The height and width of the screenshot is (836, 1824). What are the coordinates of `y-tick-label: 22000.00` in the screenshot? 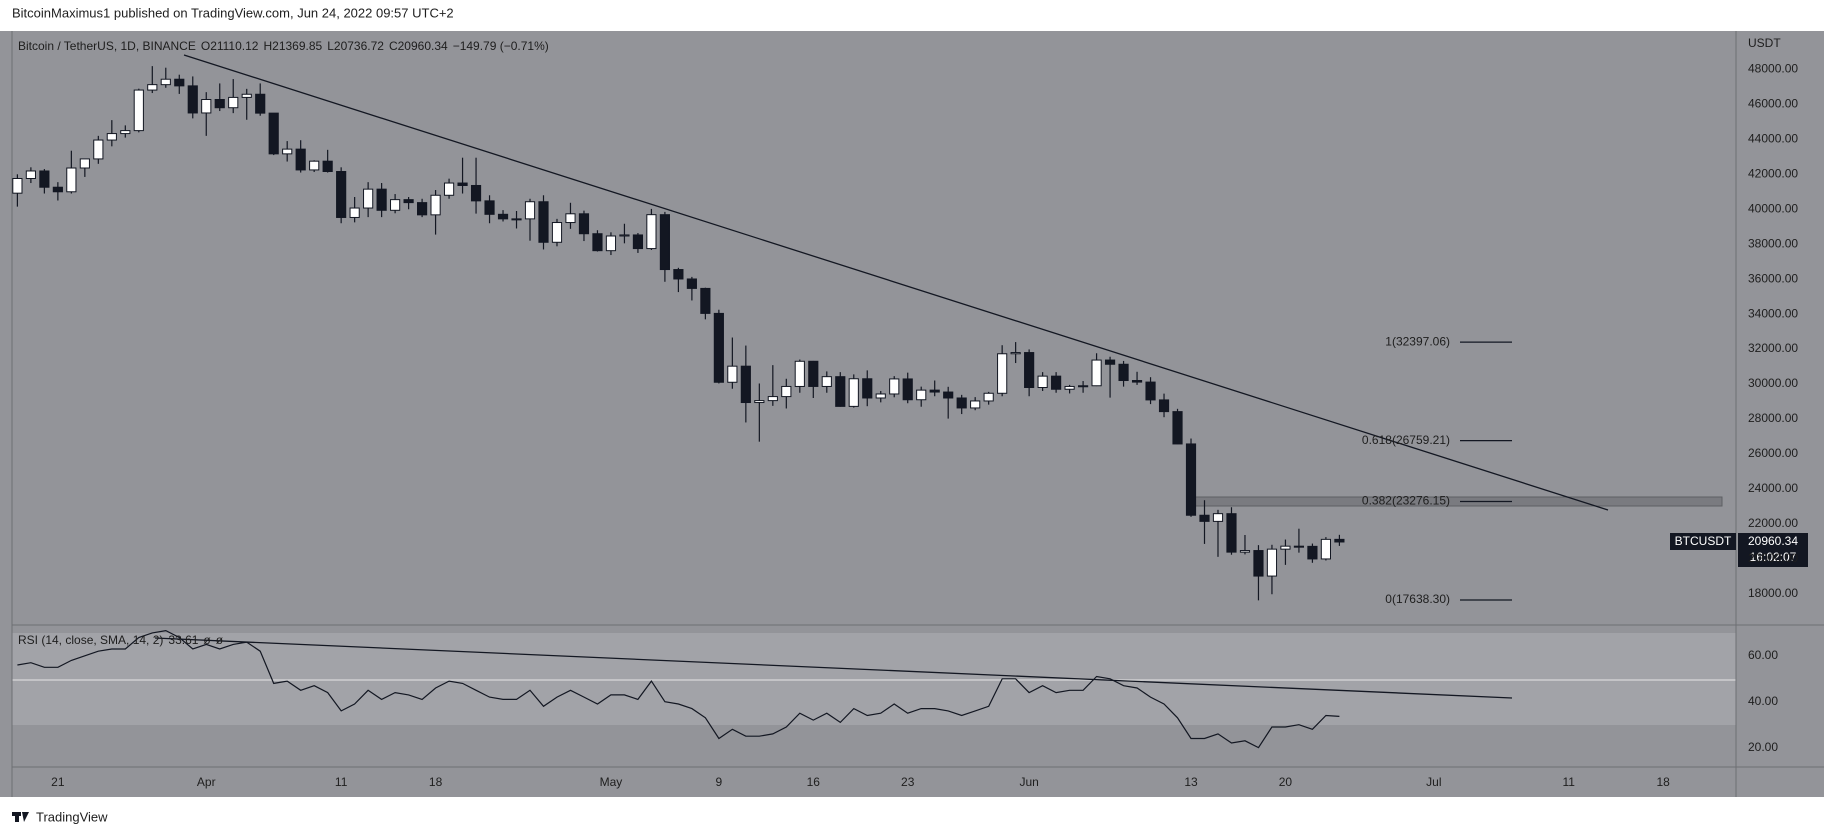 It's located at (1773, 523).